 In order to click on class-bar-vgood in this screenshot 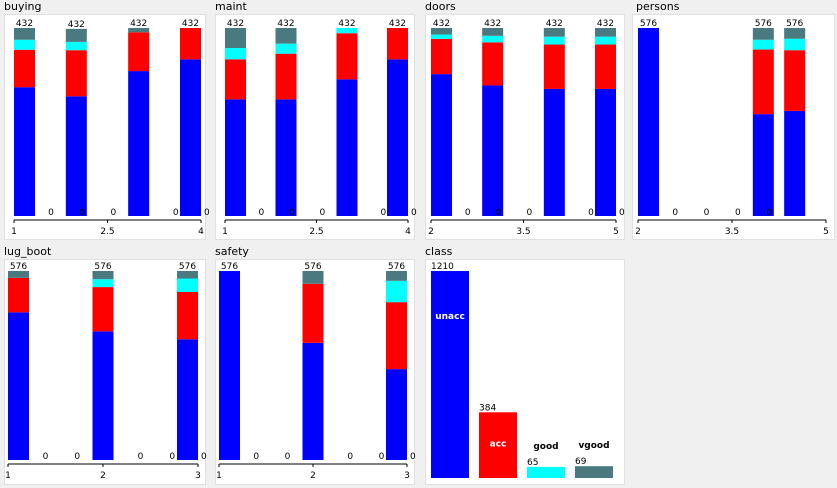, I will do `click(594, 472)`.